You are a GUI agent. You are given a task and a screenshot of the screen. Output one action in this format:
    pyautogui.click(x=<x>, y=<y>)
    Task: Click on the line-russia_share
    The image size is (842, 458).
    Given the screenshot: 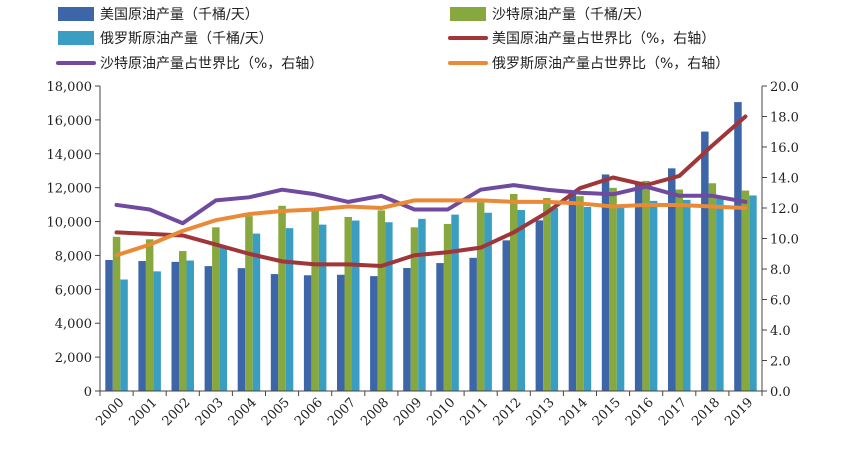 What is the action you would take?
    pyautogui.click(x=431, y=228)
    